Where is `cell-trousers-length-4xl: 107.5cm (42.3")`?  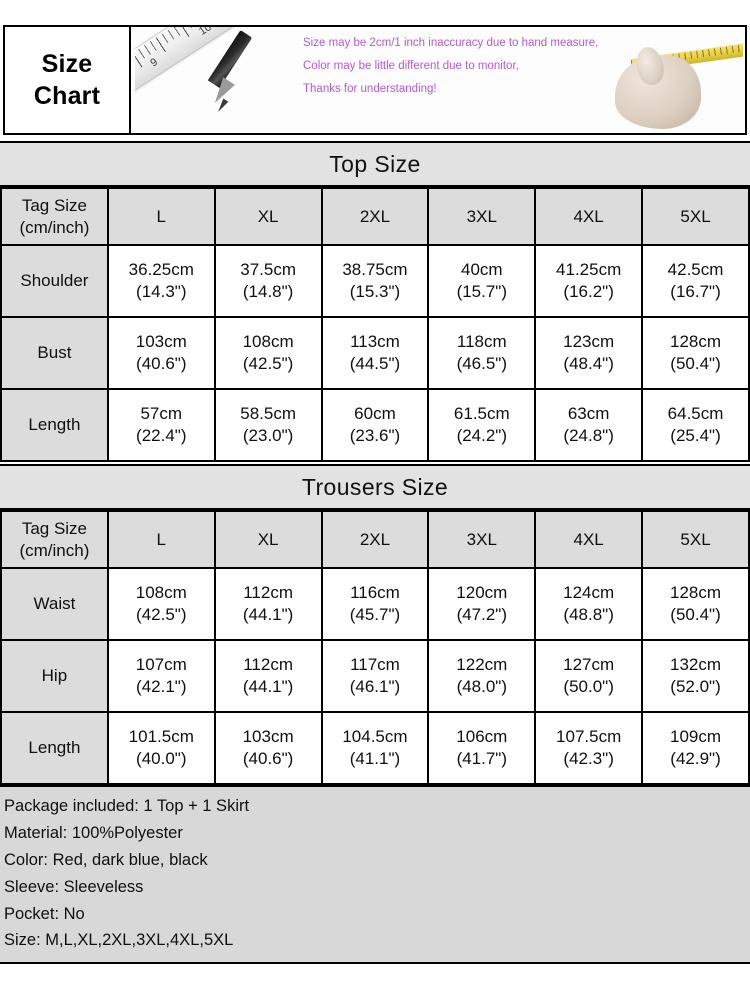
cell-trousers-length-4xl: 107.5cm (42.3") is located at coordinates (589, 748).